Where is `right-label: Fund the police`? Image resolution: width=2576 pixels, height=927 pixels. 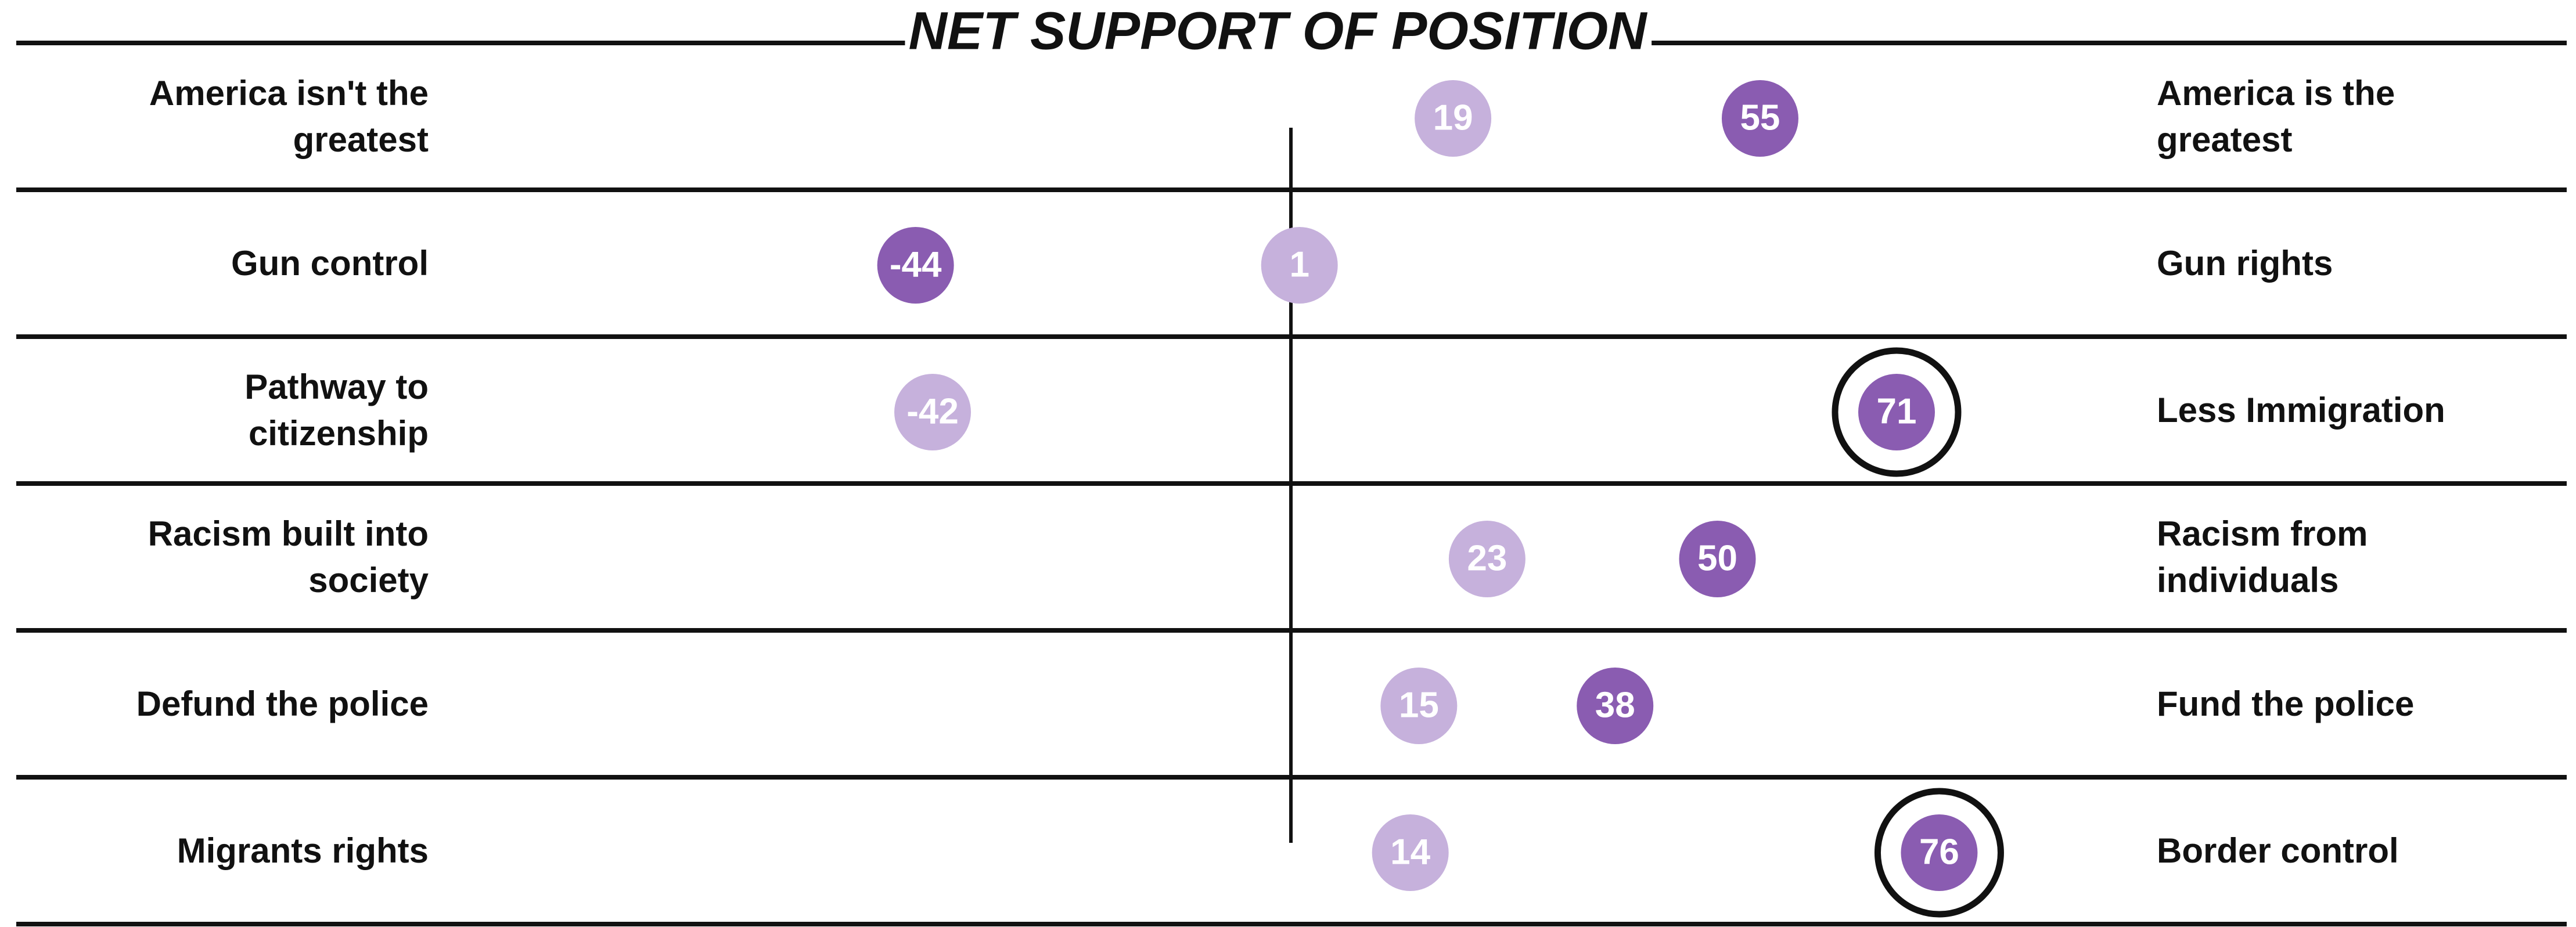
right-label: Fund the police is located at coordinates (2322, 705).